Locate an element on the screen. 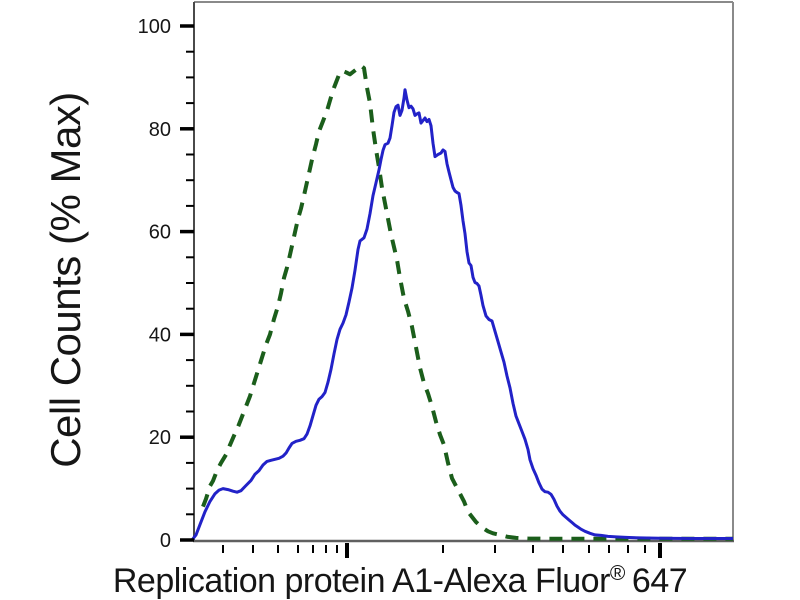  x-axis-label-main: Replication protein A1-Alexa Fluor is located at coordinates (361, 581).